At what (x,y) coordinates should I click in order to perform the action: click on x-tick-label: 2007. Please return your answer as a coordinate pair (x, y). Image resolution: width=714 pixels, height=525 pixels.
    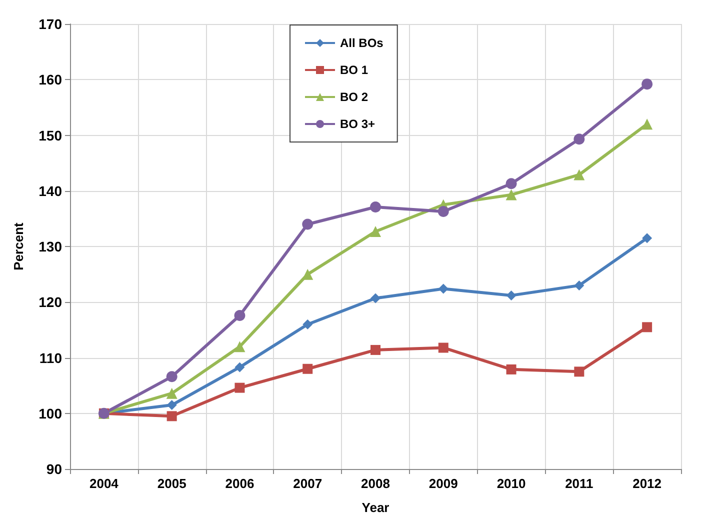
    Looking at the image, I should click on (307, 483).